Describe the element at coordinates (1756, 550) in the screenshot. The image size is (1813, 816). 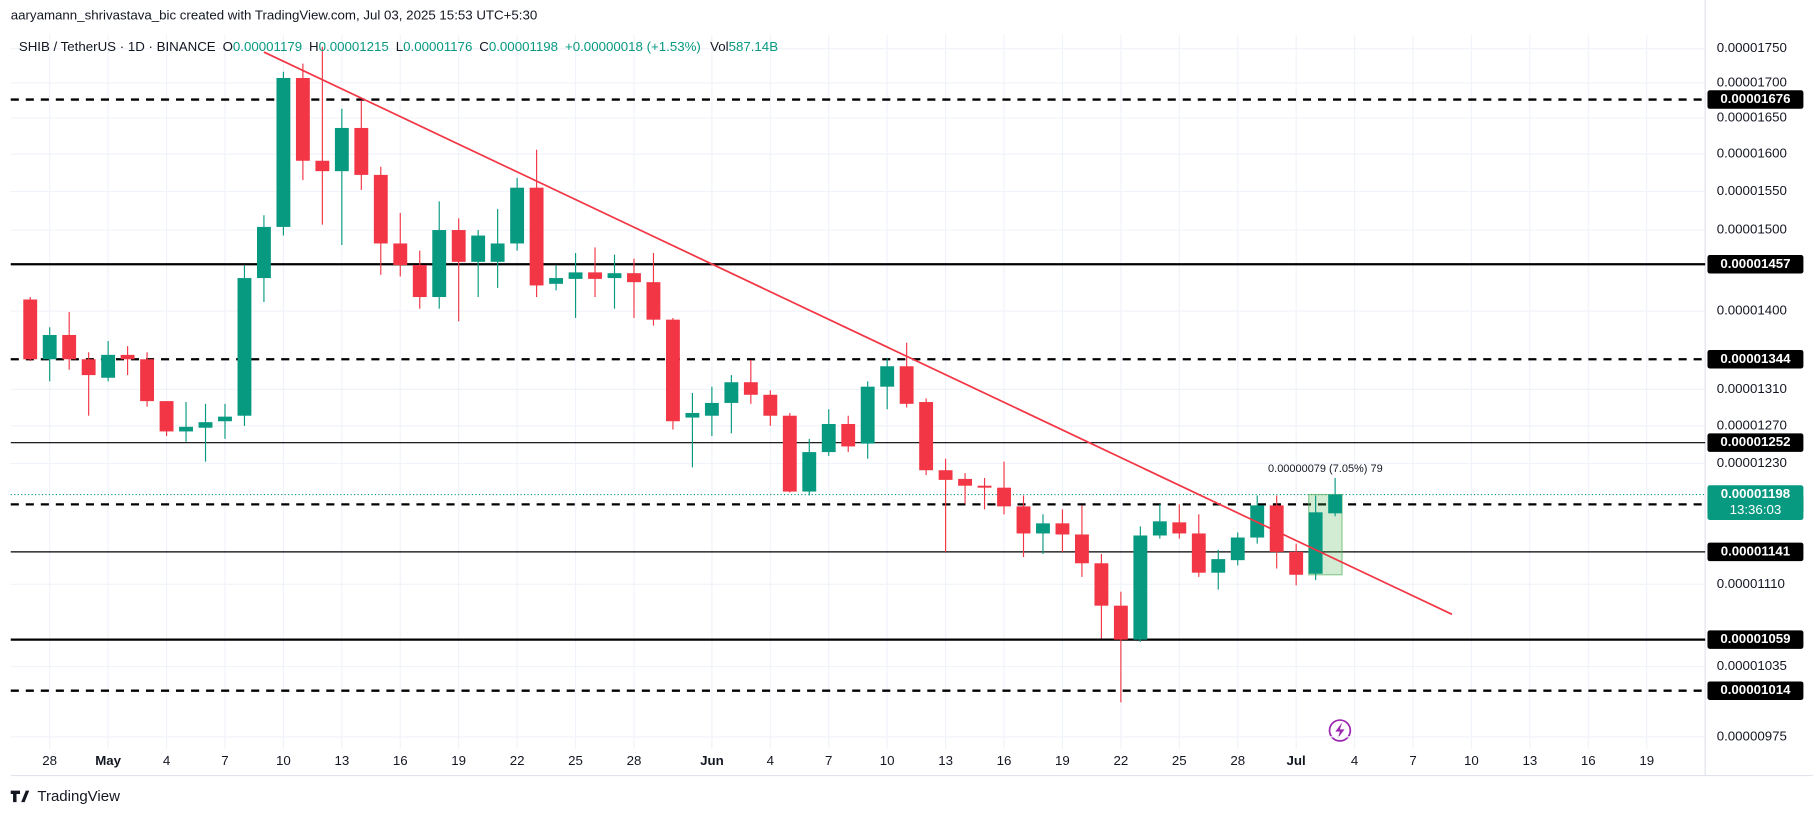
I see `level-label: 0.00001141` at that location.